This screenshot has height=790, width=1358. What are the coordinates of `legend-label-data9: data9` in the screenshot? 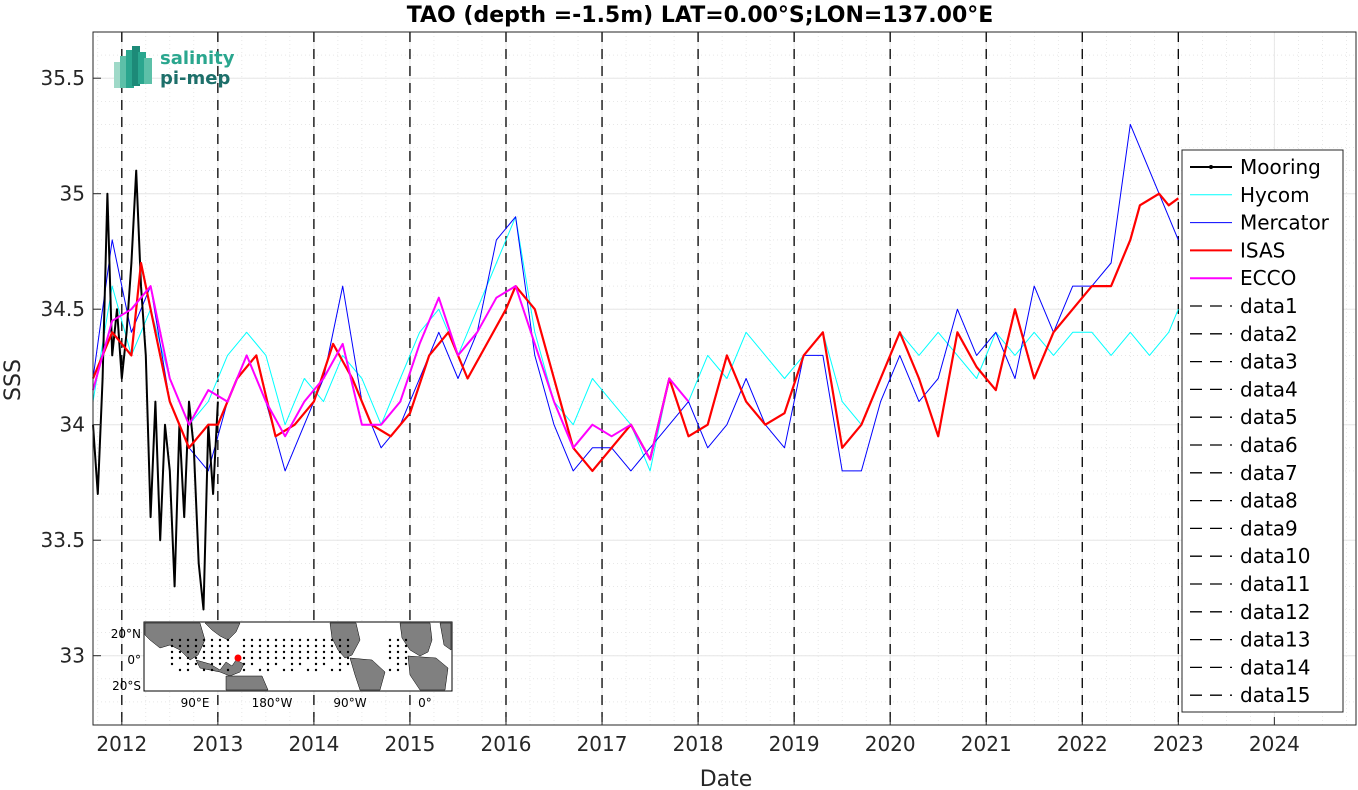 It's located at (1269, 528).